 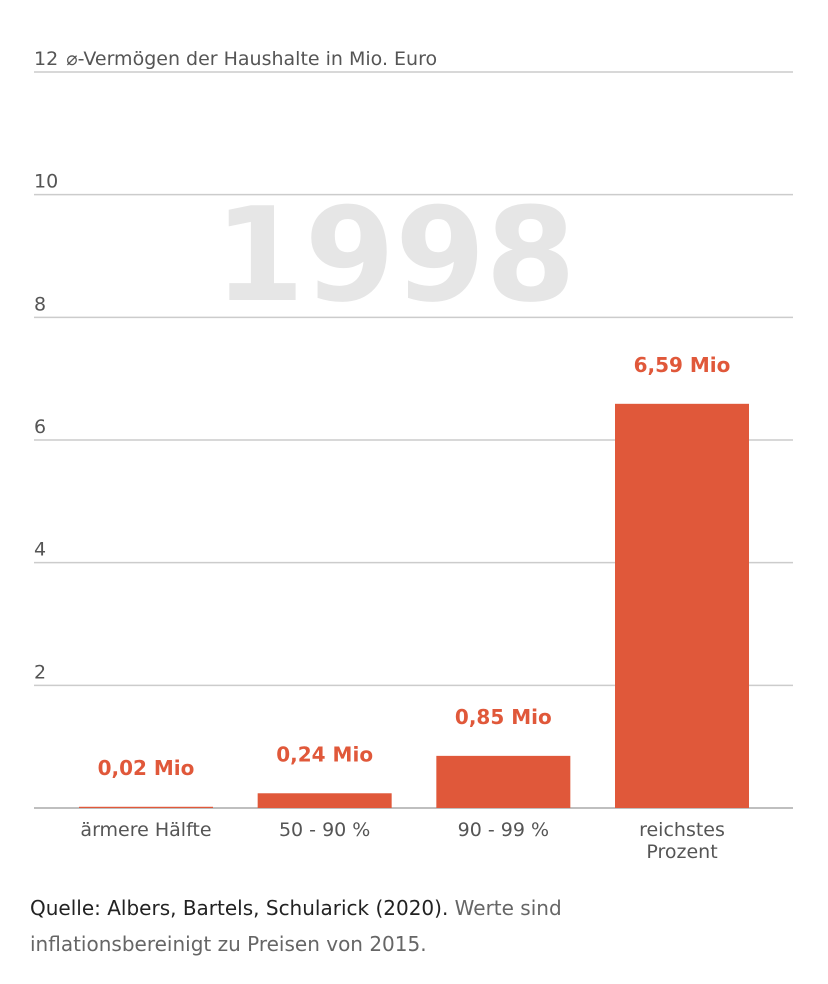 What do you see at coordinates (503, 830) in the screenshot?
I see `x-tick-label: 90 - 99 %` at bounding box center [503, 830].